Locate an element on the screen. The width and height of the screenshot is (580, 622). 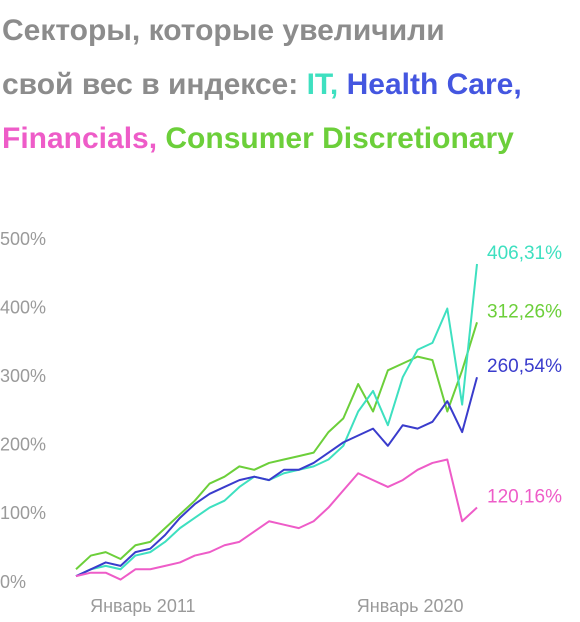
y-tick-label: 0% is located at coordinates (13, 582).